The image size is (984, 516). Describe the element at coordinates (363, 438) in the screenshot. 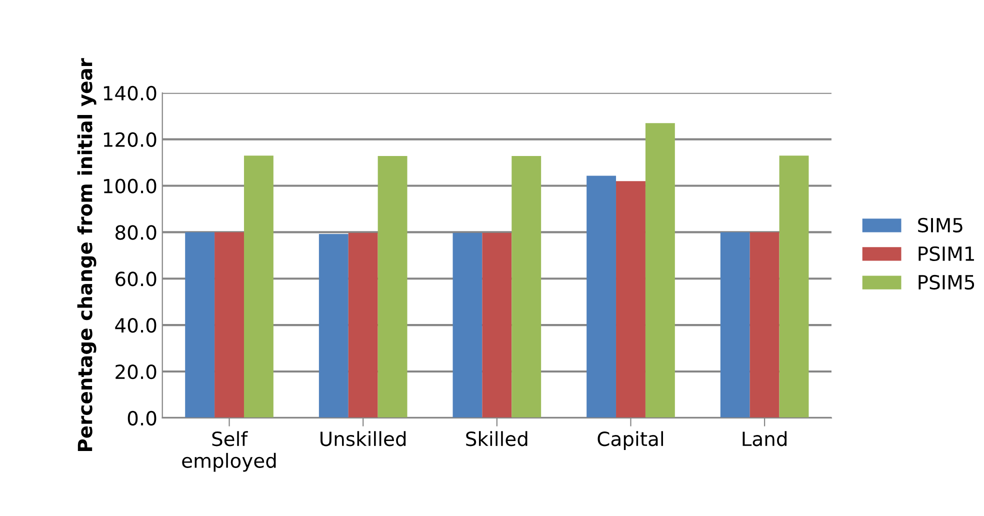

I see `x-tick-label: Unskilled` at that location.